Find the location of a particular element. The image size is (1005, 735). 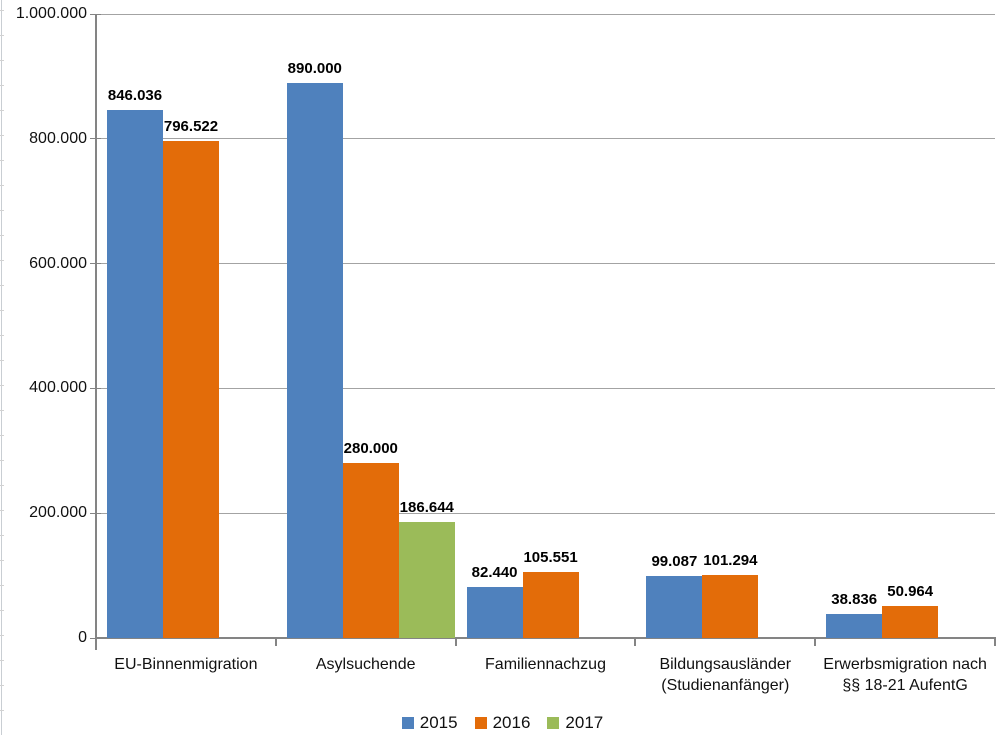

bar-value-label: 890.000 is located at coordinates (314, 68).